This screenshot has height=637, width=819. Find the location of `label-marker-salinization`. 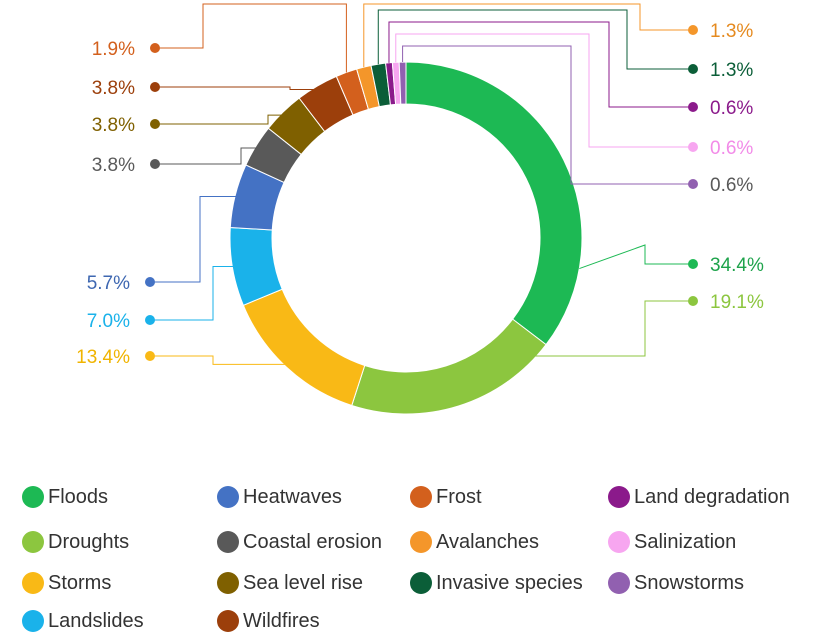

label-marker-salinization is located at coordinates (693, 147).